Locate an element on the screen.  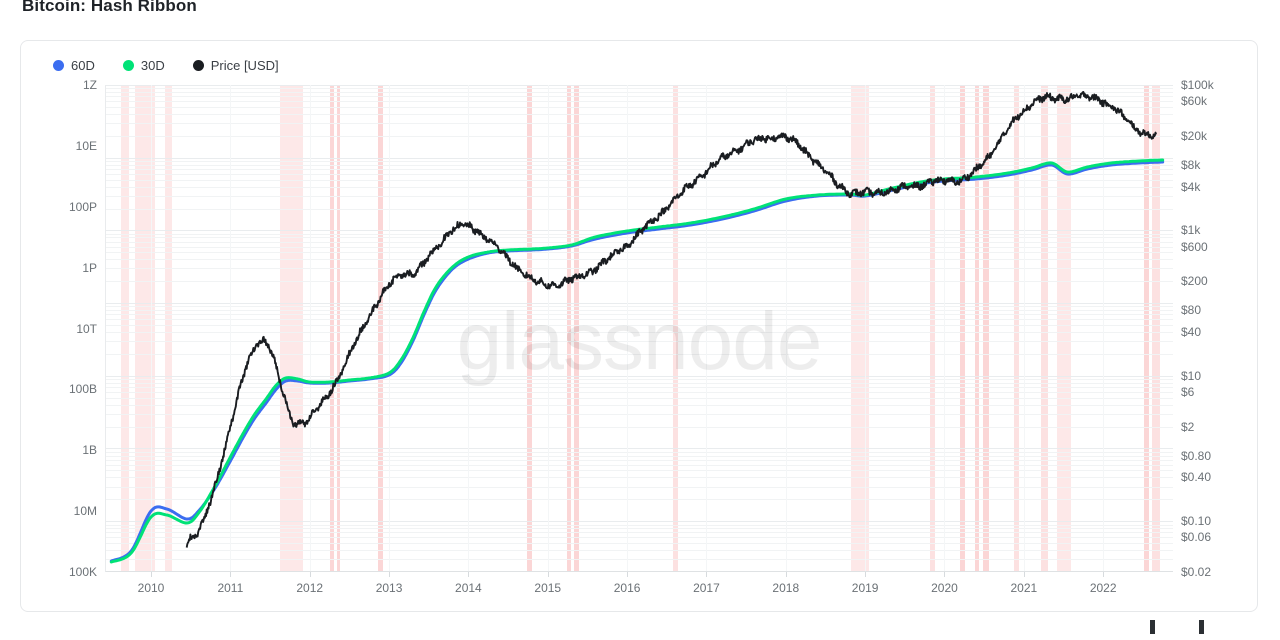
left-axis-tick: 100K is located at coordinates (82, 572).